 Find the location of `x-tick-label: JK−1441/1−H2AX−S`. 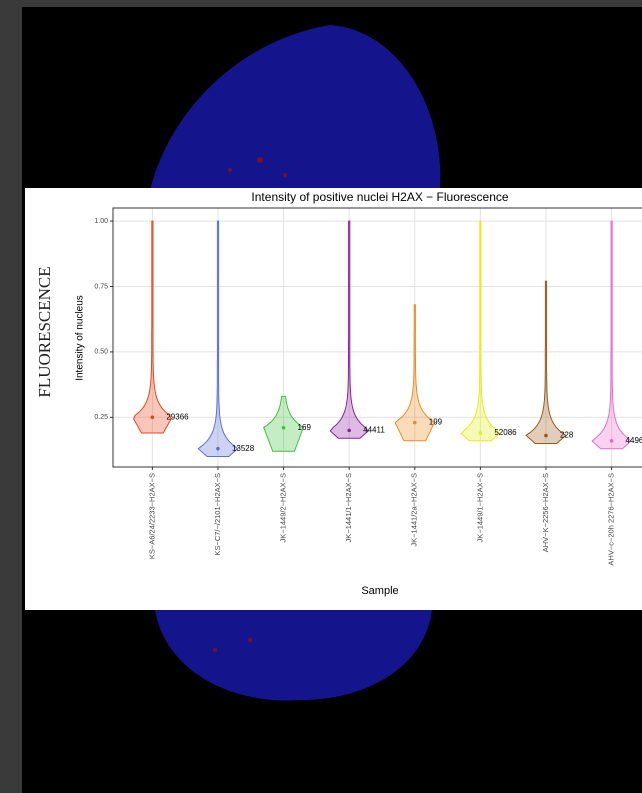

x-tick-label: JK−1441/1−H2AX−S is located at coordinates (348, 507).